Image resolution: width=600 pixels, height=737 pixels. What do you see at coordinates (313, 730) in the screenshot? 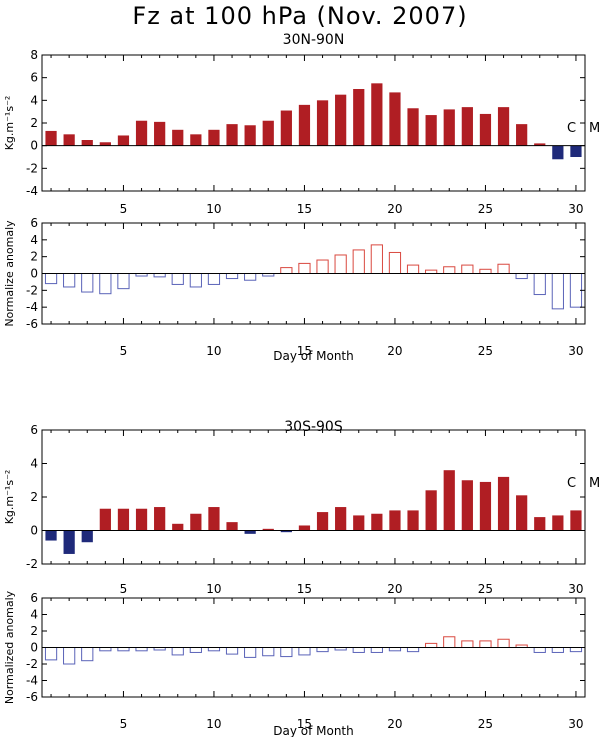
I see `x-axis-label: Day of Month` at bounding box center [313, 730].